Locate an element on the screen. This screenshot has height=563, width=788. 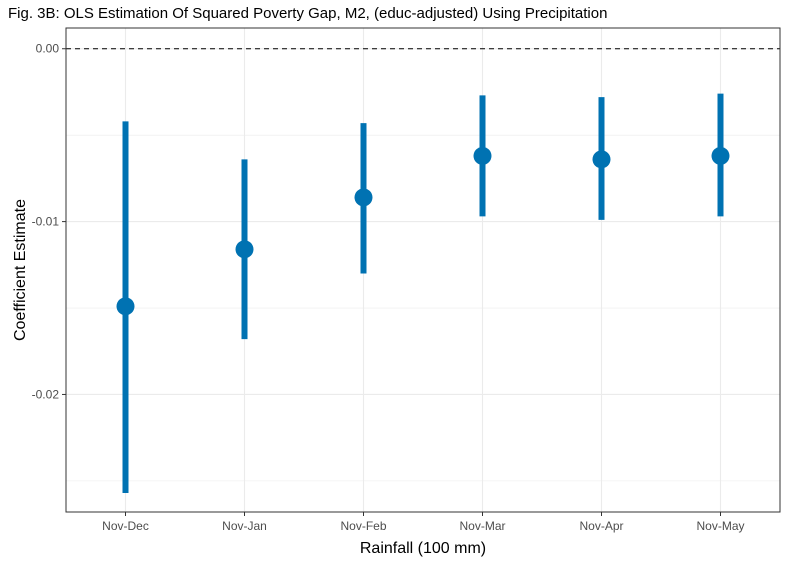
x-tick-label: Nov-Apr is located at coordinates (601, 526).